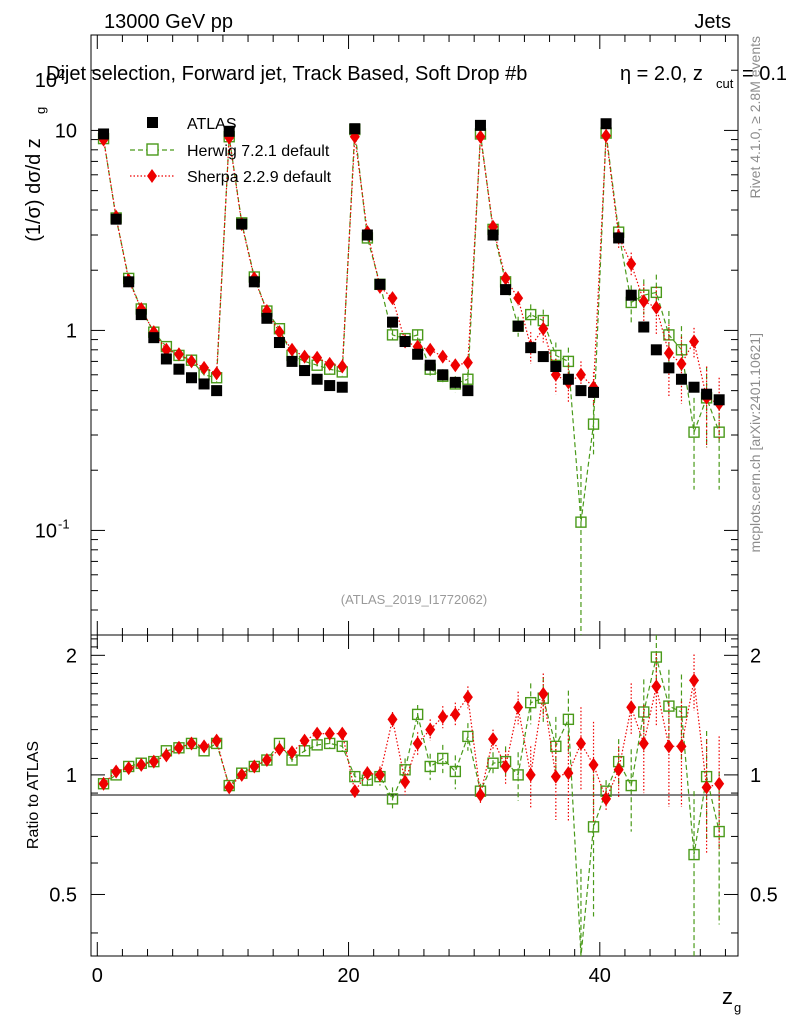  What do you see at coordinates (35, 174) in the screenshot?
I see `y-axis-title: (1/σ) dσ/d z g` at bounding box center [35, 174].